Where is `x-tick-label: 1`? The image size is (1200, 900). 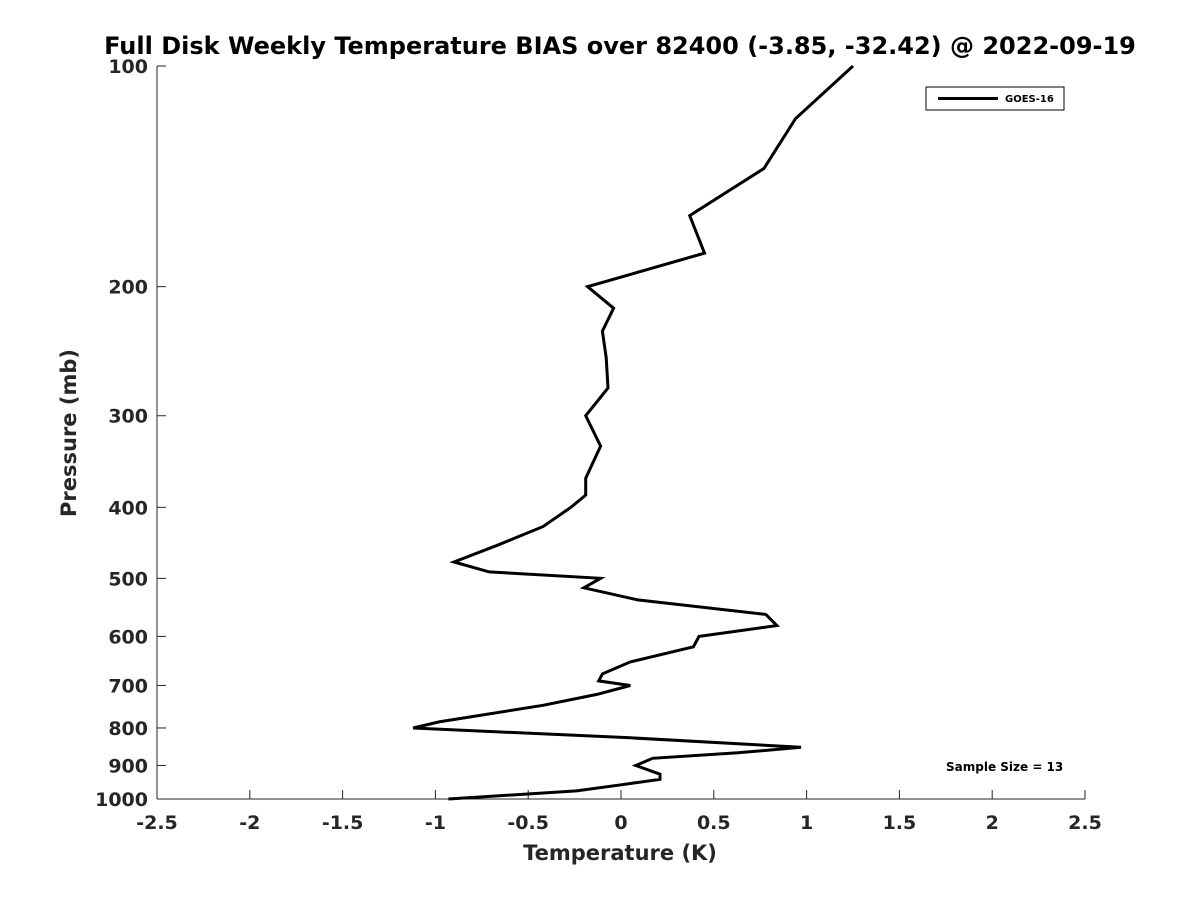 x-tick-label: 1 is located at coordinates (806, 823).